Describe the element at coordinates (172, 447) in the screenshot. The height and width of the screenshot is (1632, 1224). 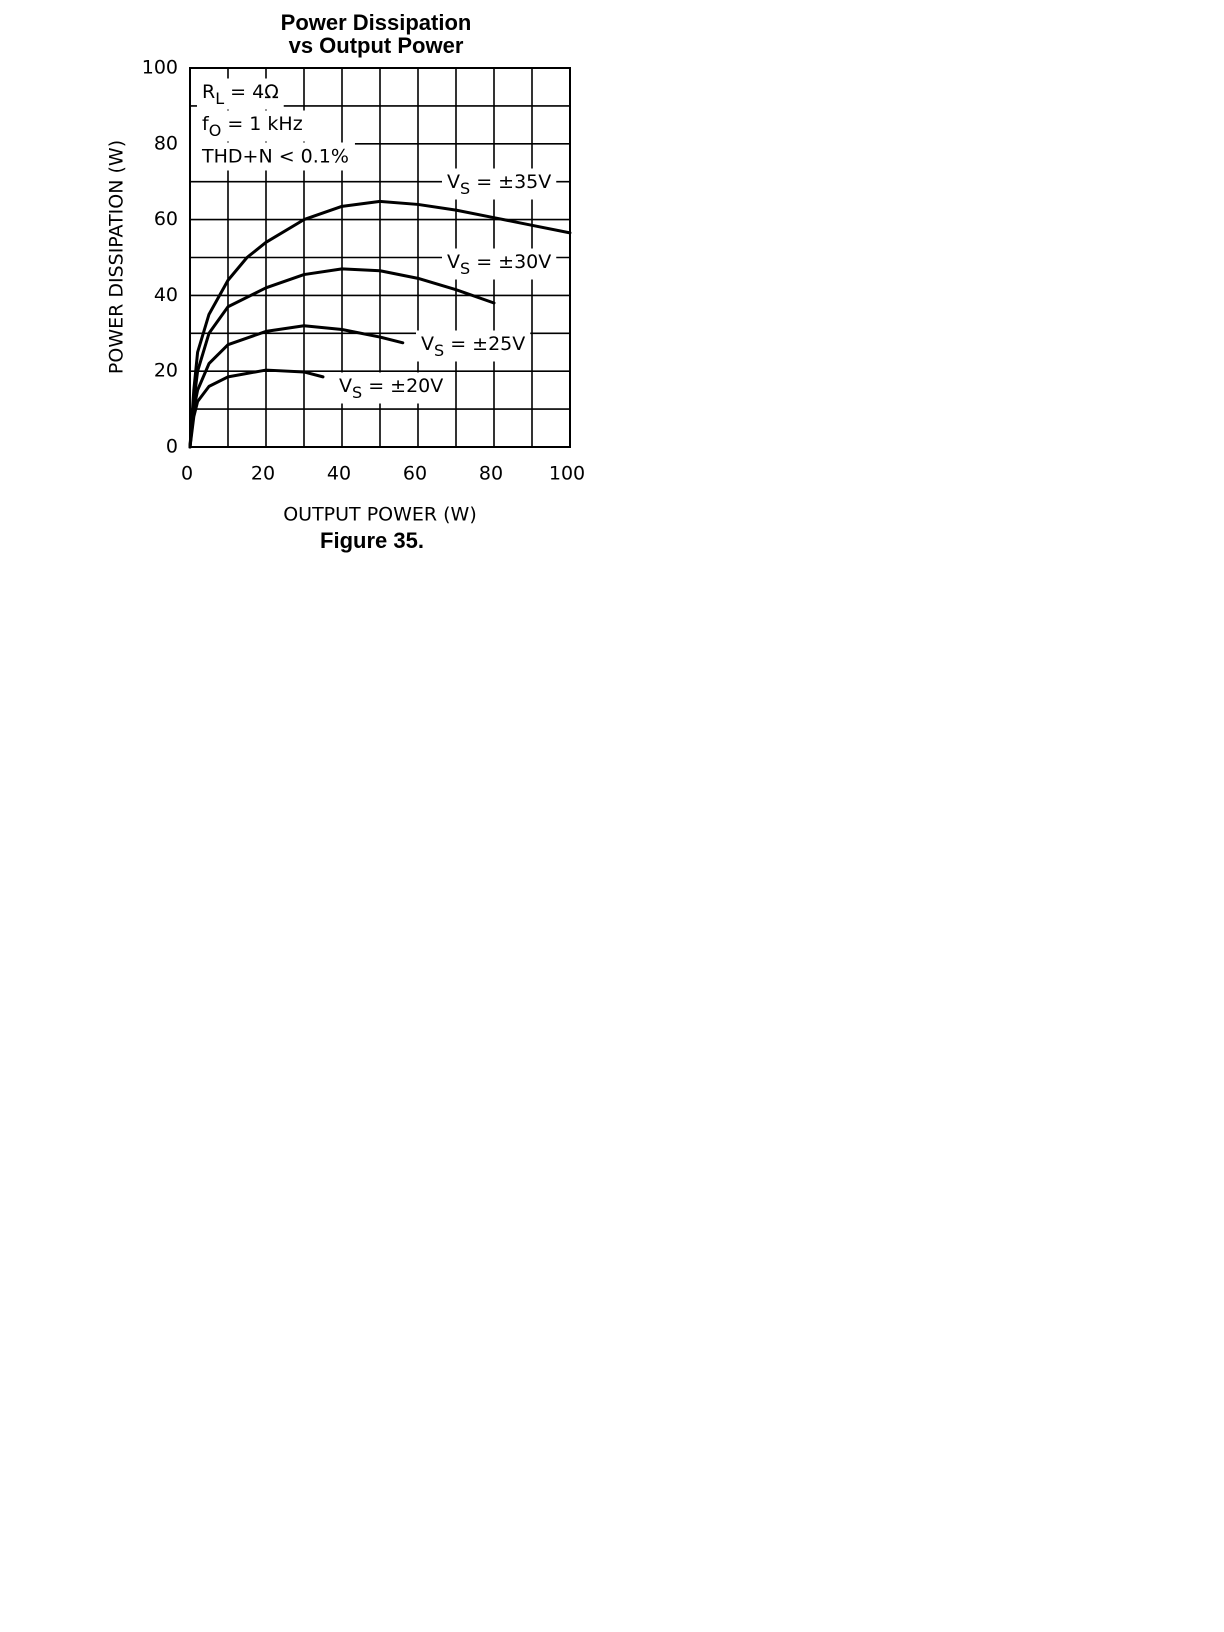
I see `y-tick-label: 0` at that location.